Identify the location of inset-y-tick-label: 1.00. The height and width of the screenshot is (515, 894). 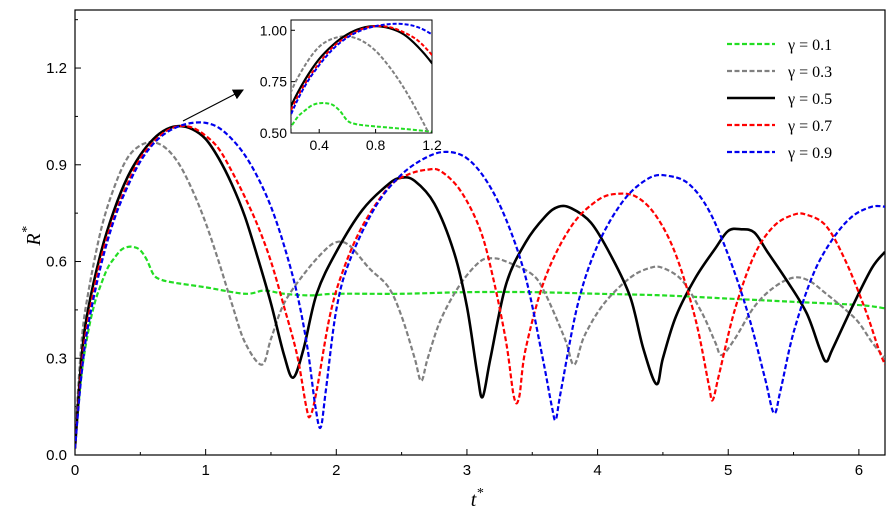
(273, 30).